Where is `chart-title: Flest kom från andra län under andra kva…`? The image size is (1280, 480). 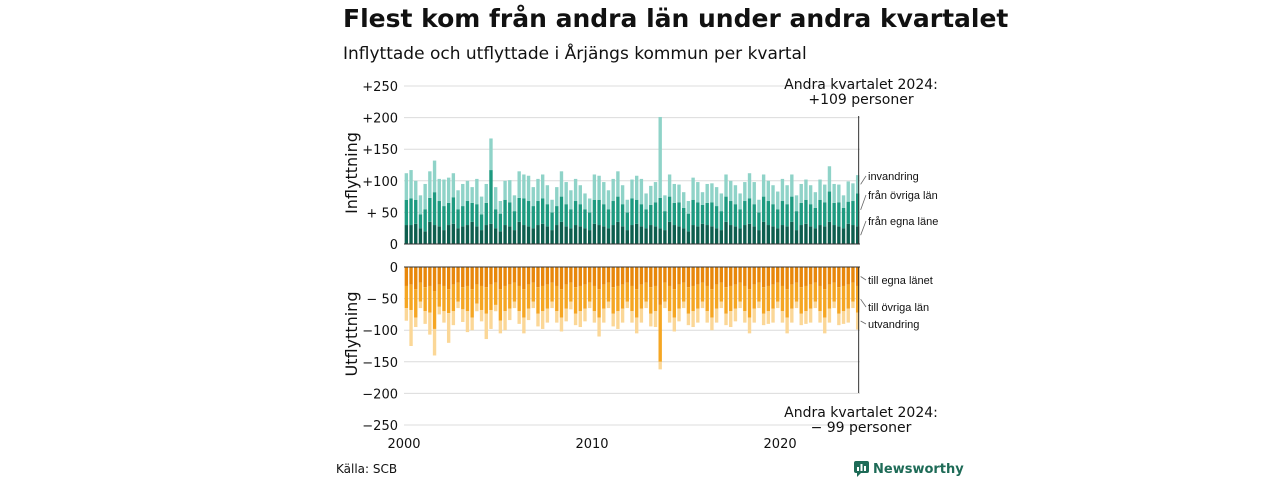 chart-title: Flest kom från andra län under andra kva… is located at coordinates (676, 18).